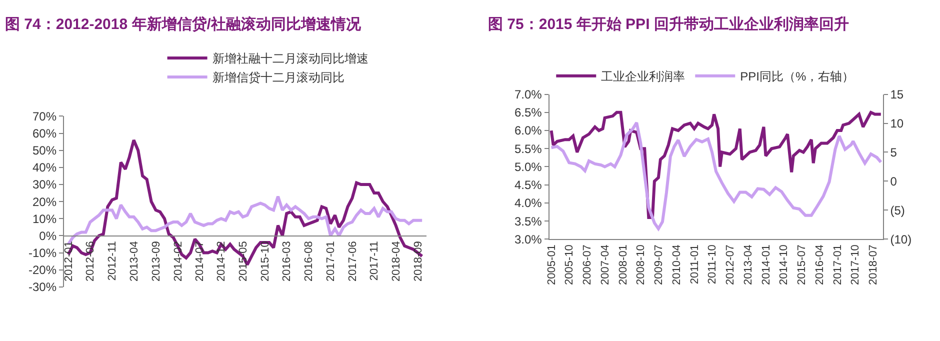  What do you see at coordinates (243, 261) in the screenshot?
I see `x-tick-label: 2015-05` at bounding box center [243, 261].